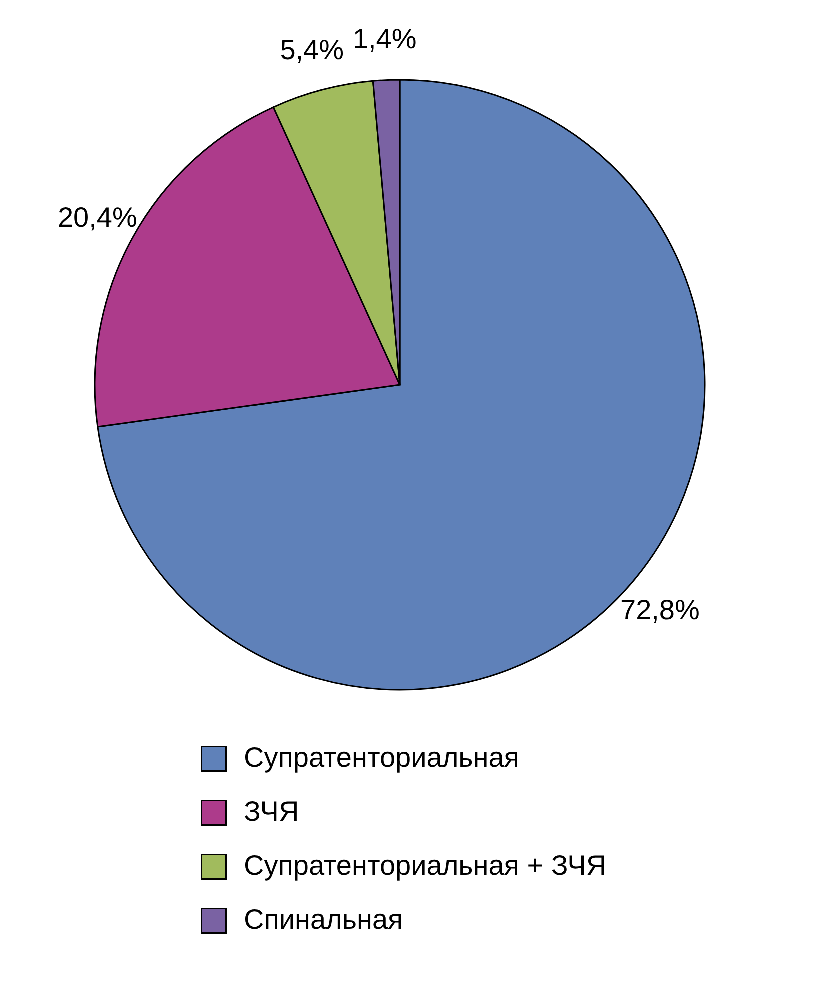  What do you see at coordinates (382, 757) in the screenshot?
I see `legend-label: Супратенториальная` at bounding box center [382, 757].